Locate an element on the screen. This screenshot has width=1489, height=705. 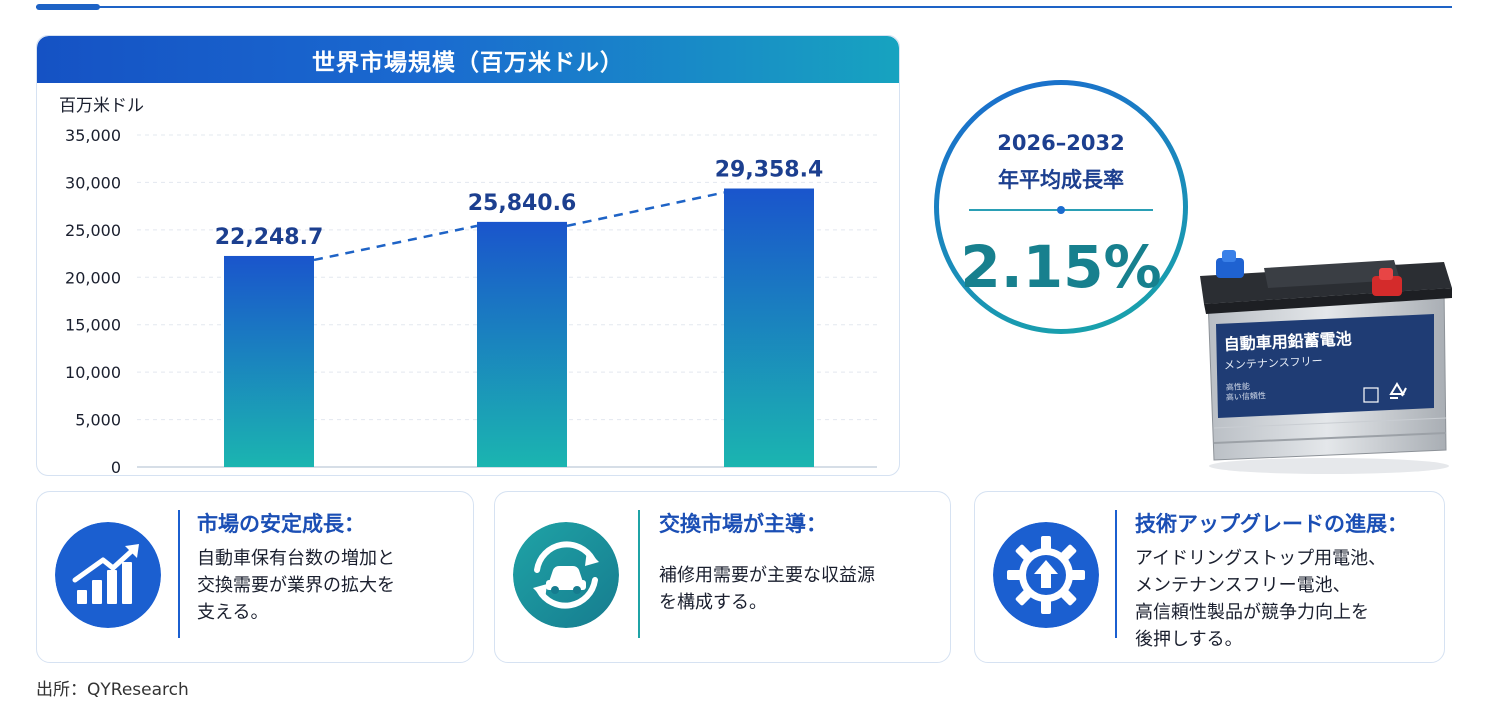
info-card-title: 市場の安定成長： is located at coordinates (281, 524).